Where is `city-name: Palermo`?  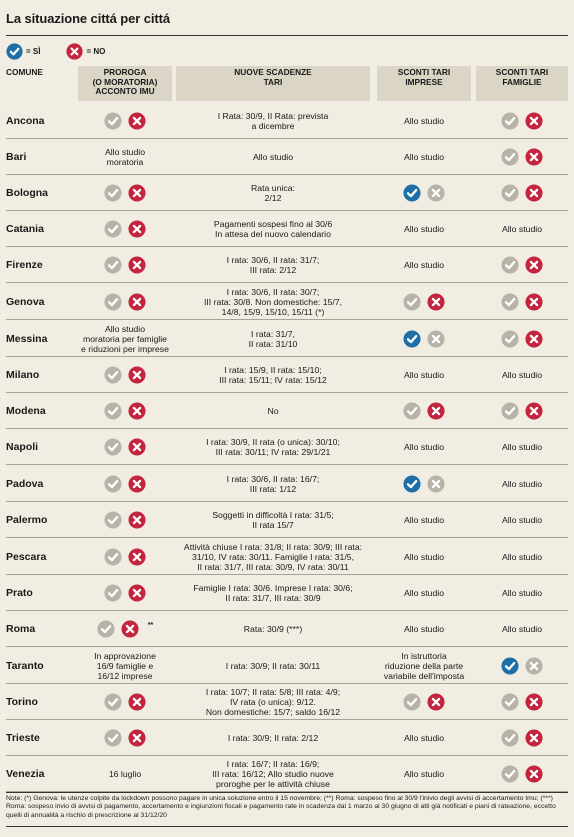 city-name: Palermo is located at coordinates (27, 520).